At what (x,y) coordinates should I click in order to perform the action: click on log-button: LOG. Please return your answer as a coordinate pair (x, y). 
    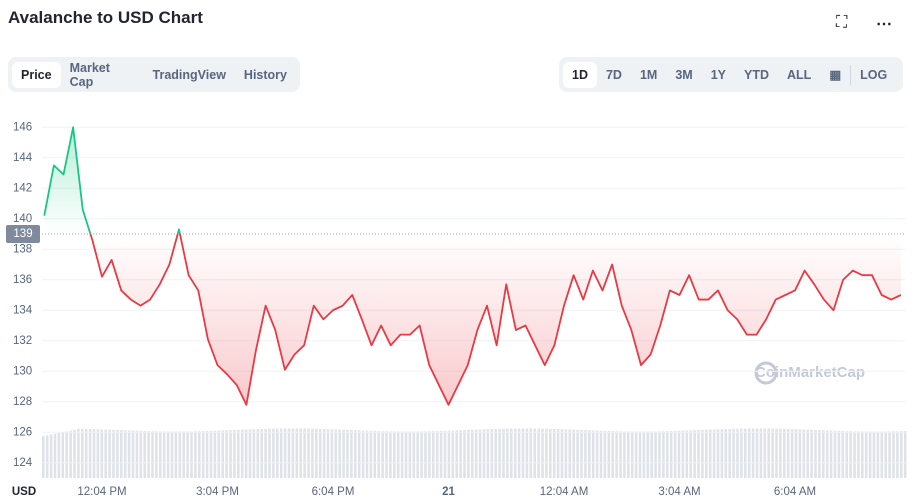
    Looking at the image, I should click on (874, 74).